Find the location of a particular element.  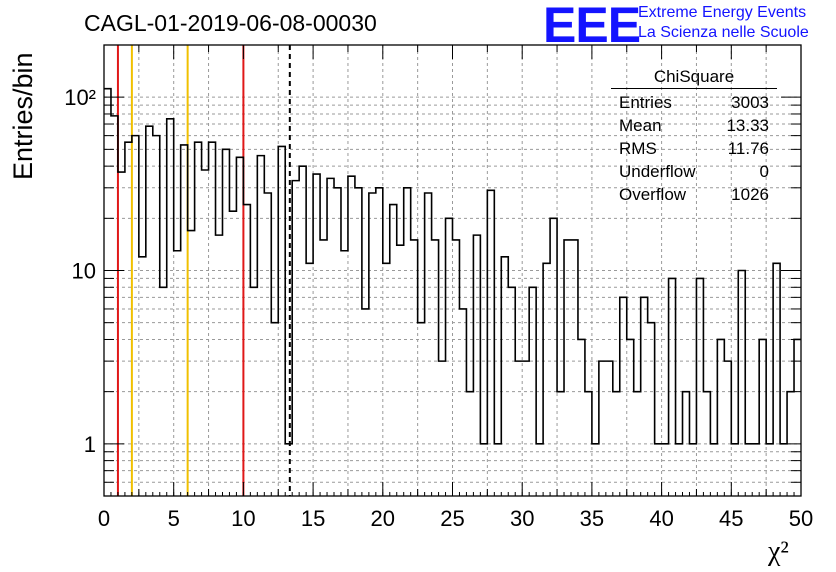

stats-row-rms: RMS 11.76 is located at coordinates (694, 148).